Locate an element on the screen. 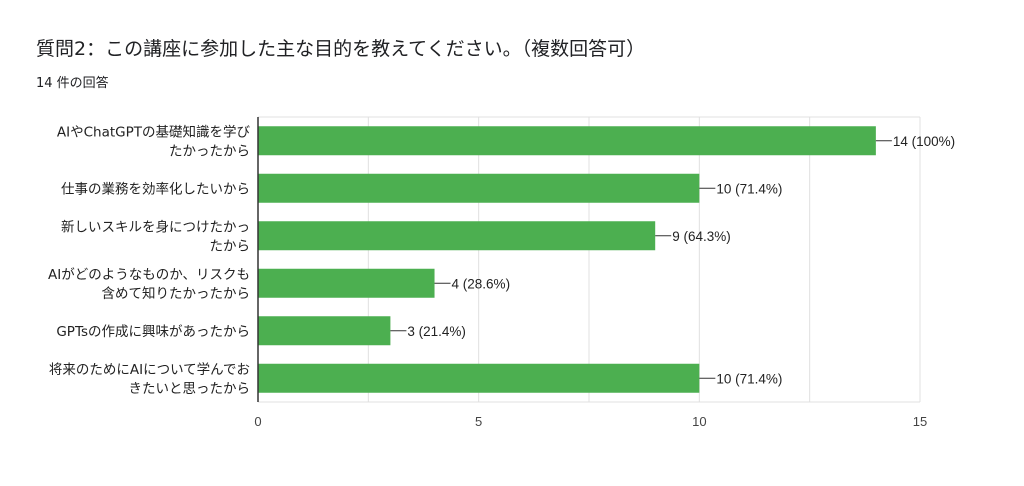  question-title: 質問2：この講座に参加した主な目的を教えてください。（複数回答可） is located at coordinates (341, 49).